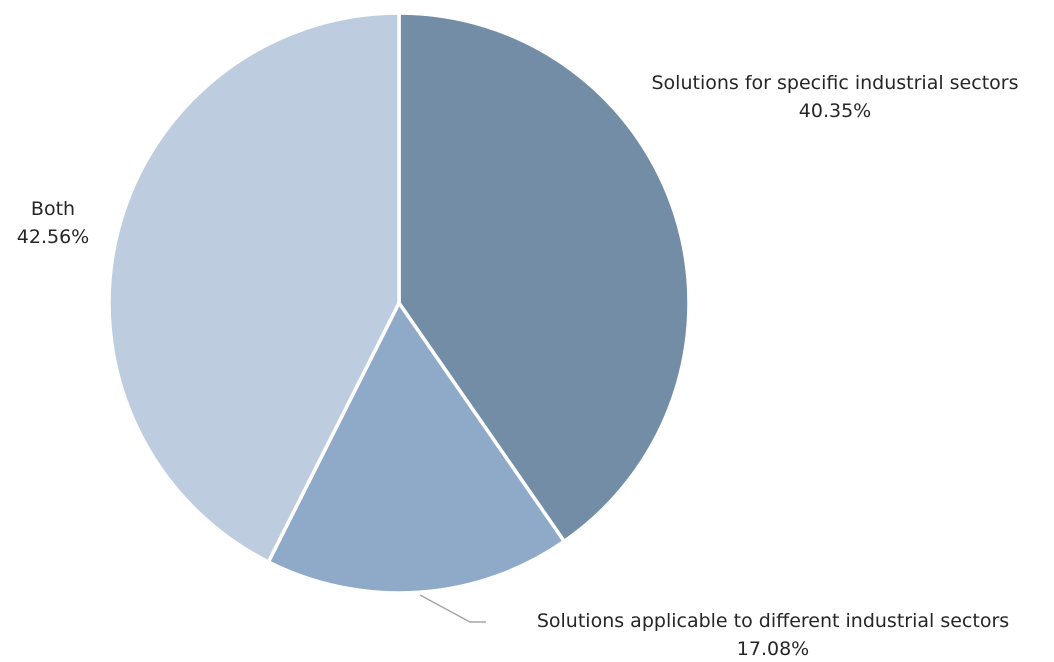 The height and width of the screenshot is (662, 1054). I want to click on leader-lines, so click(452, 608).